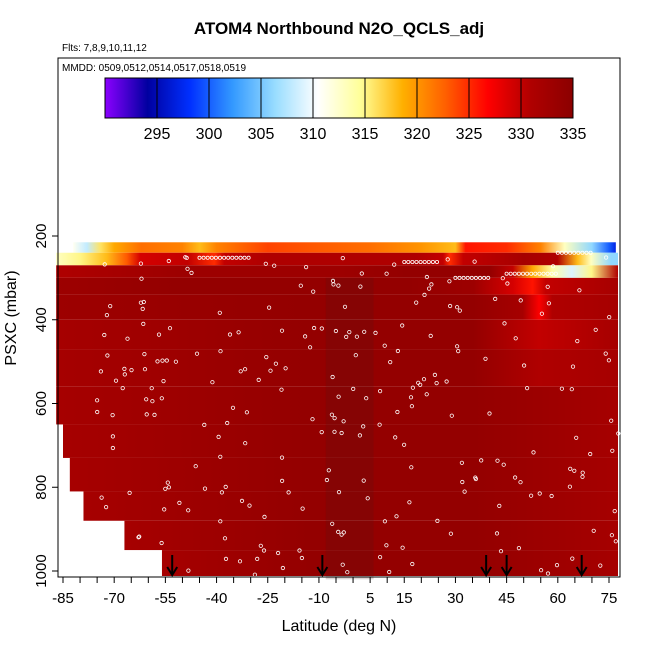 Image resolution: width=650 pixels, height=650 pixels. Describe the element at coordinates (63, 598) in the screenshot. I see `x-tick-label: -85` at that location.